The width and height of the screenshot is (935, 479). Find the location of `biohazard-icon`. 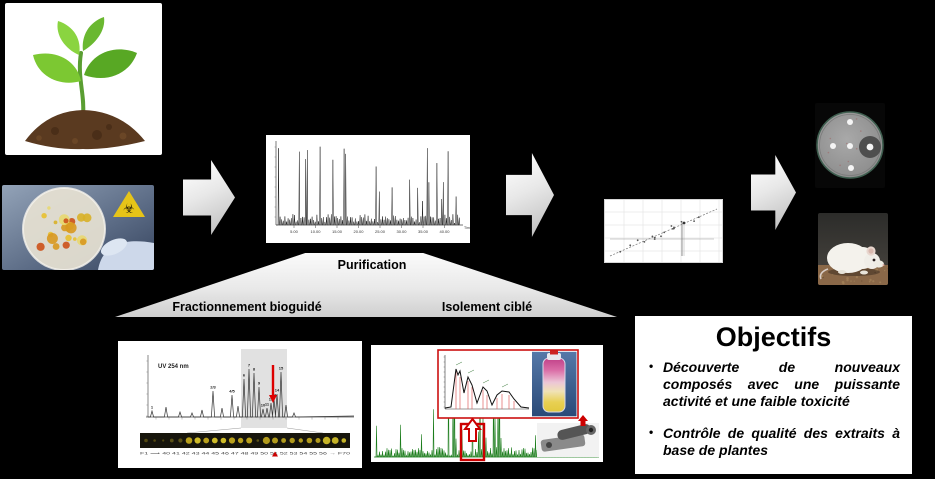

biohazard-icon is located at coordinates (129, 204).